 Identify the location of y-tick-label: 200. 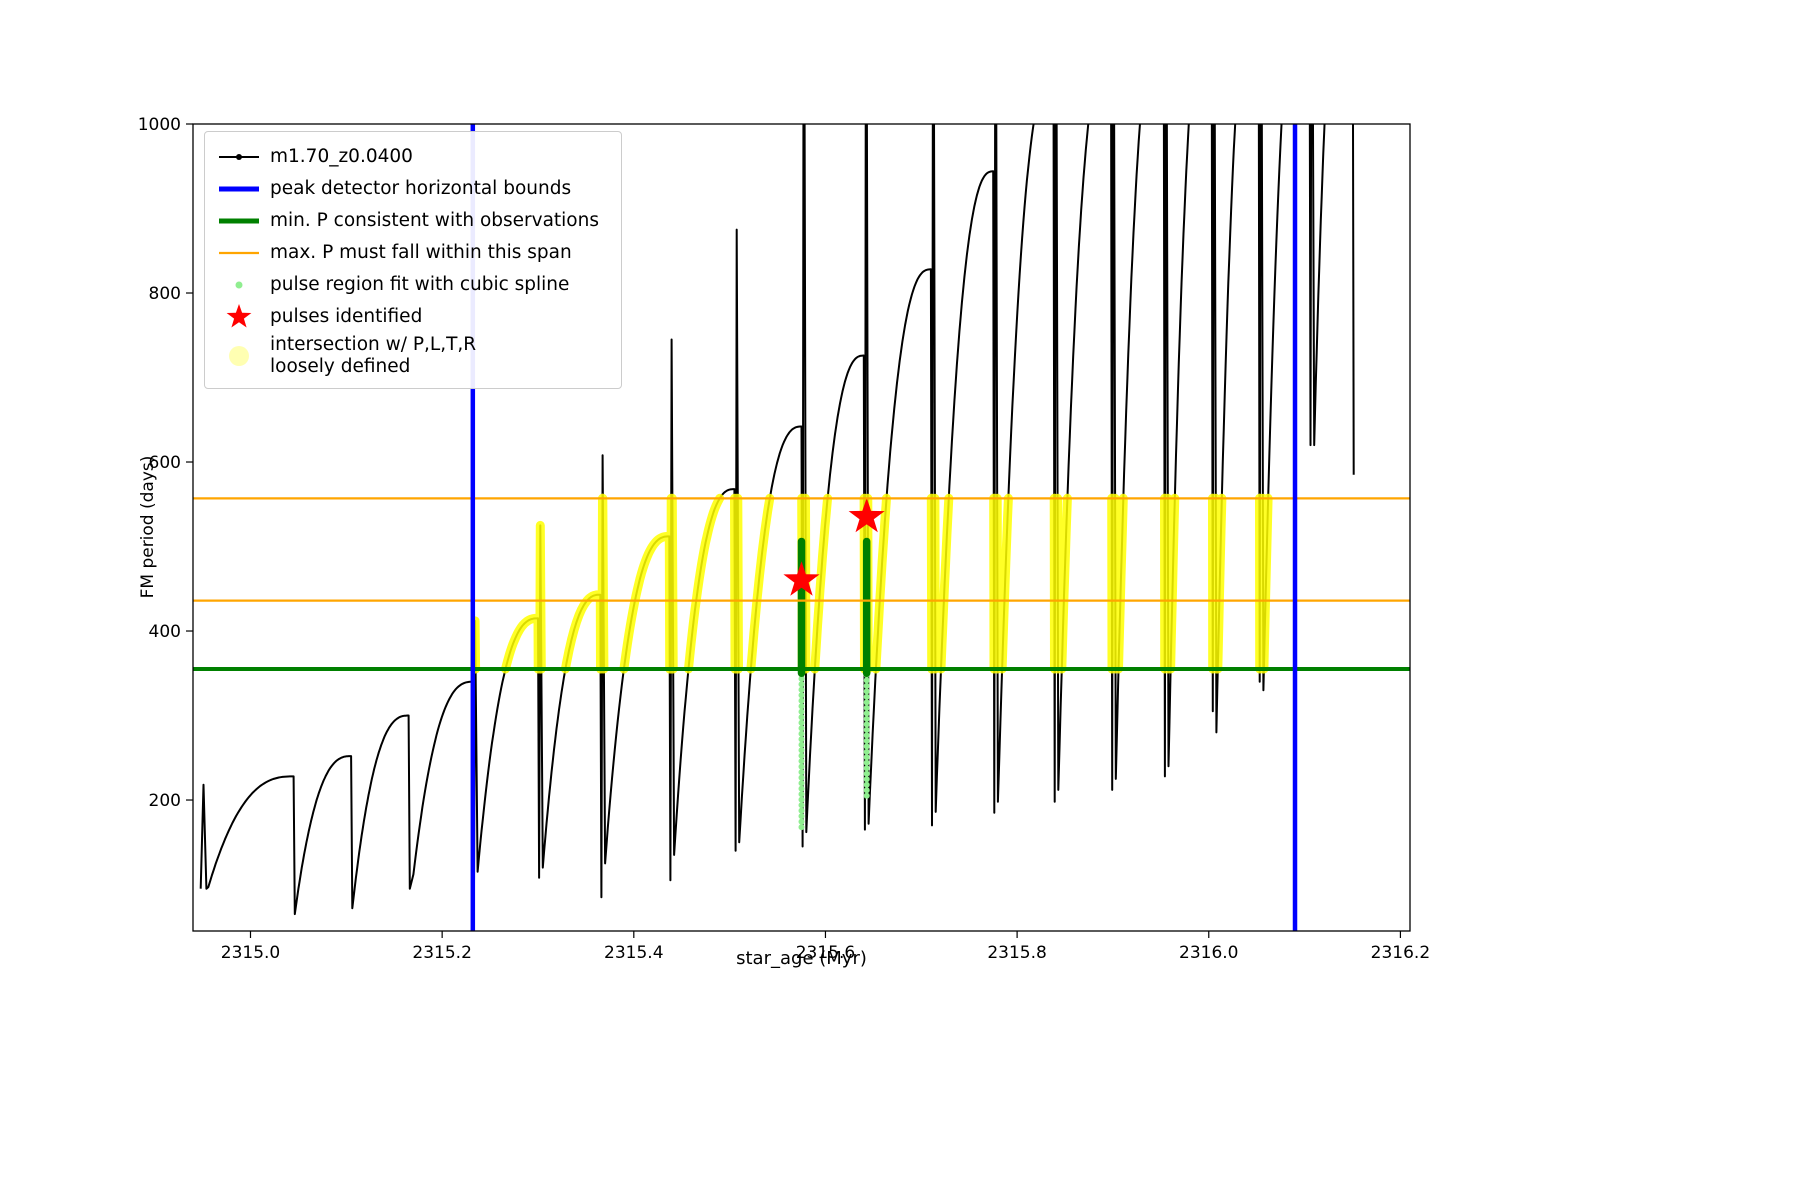
(165, 801).